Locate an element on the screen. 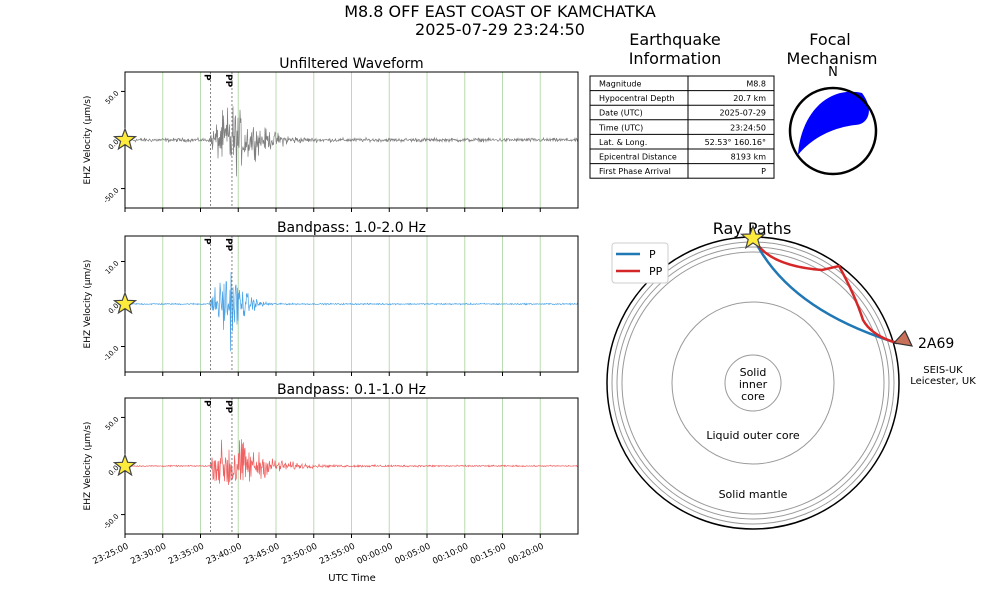 This screenshot has width=1000, height=600. x-tick-label: 23:40:00 is located at coordinates (224, 554).